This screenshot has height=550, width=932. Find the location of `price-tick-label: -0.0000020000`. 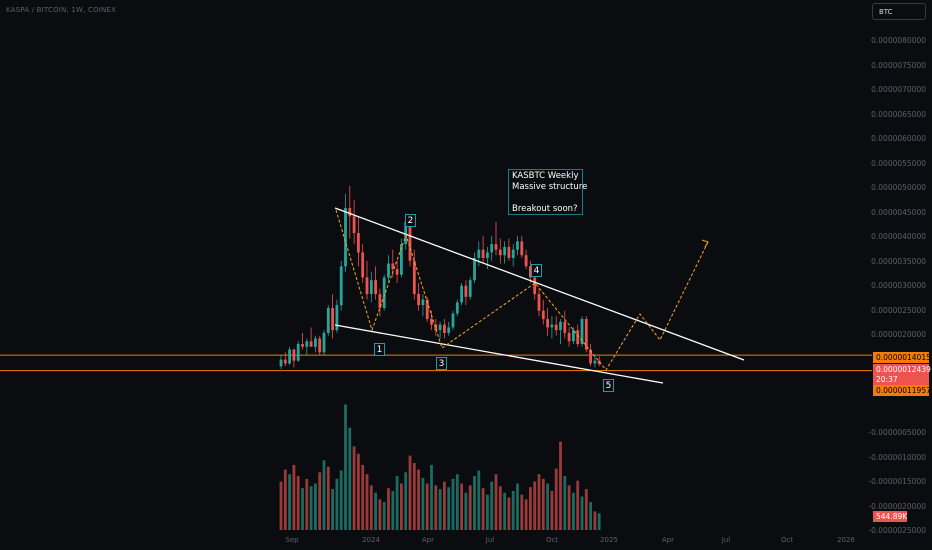

price-tick-label: -0.0000020000 is located at coordinates (897, 506).